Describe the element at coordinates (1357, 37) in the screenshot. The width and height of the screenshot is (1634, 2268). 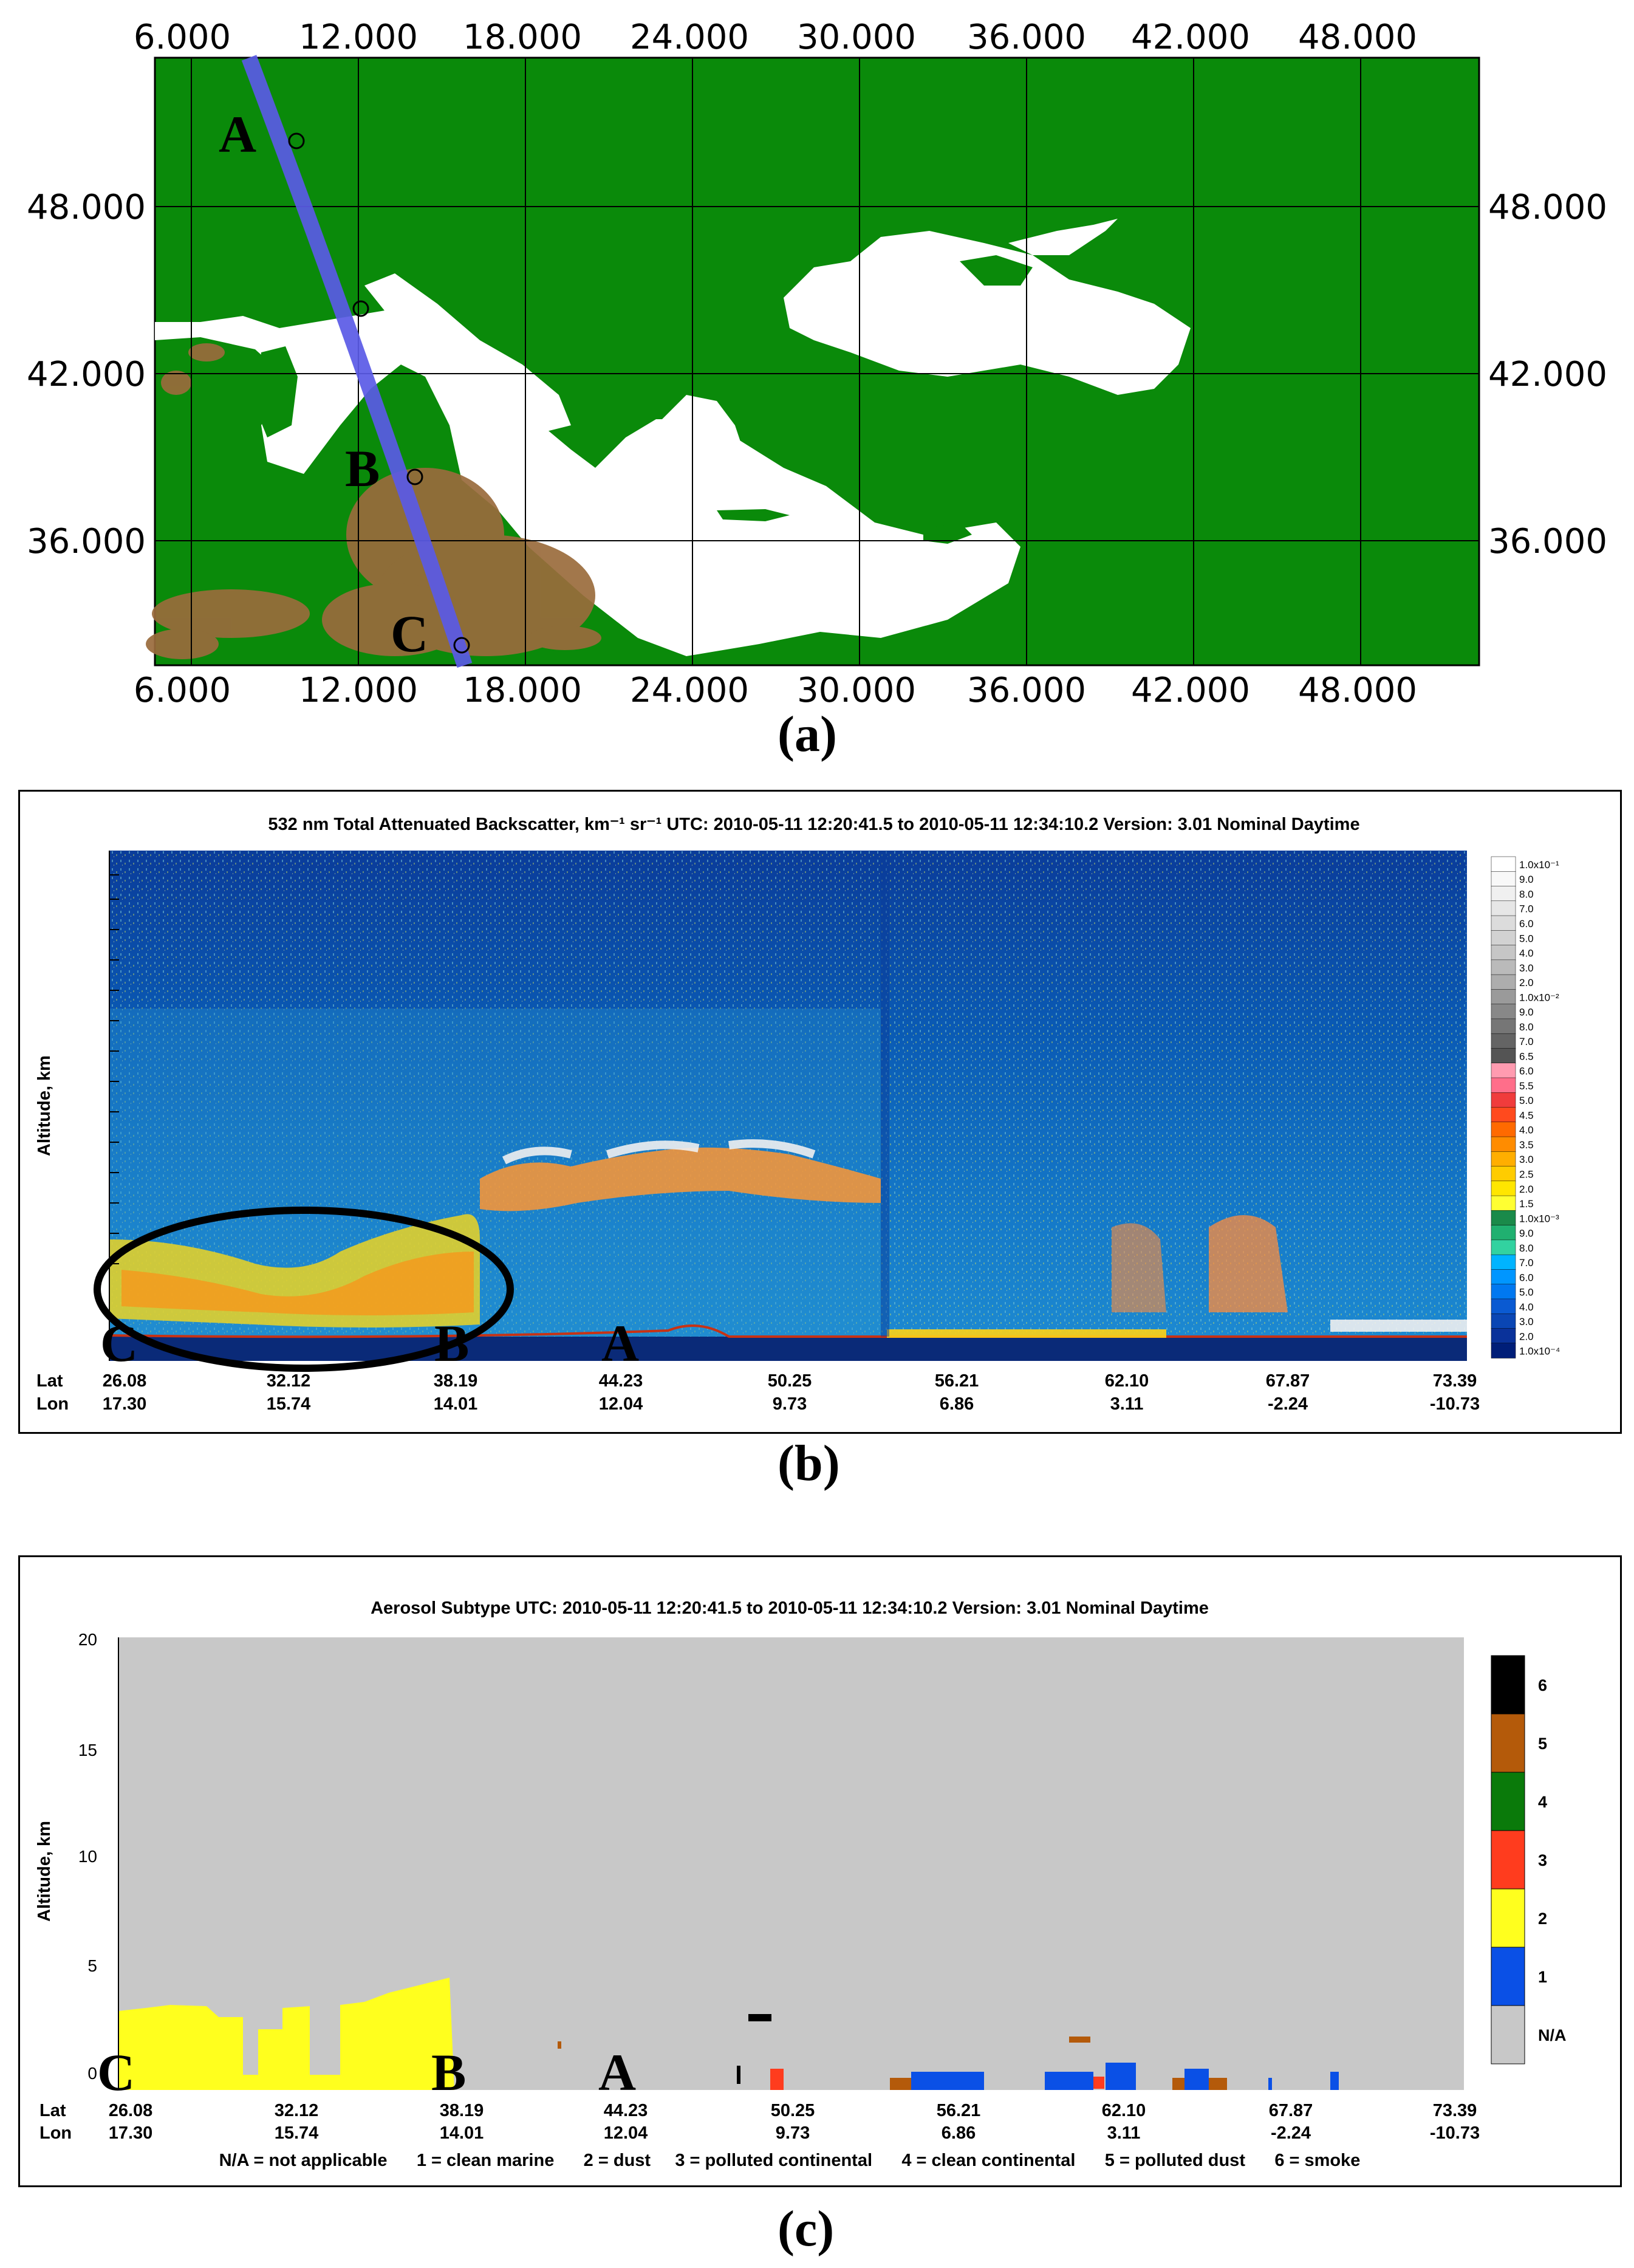
I see `map-xtick-top: 48.000` at that location.